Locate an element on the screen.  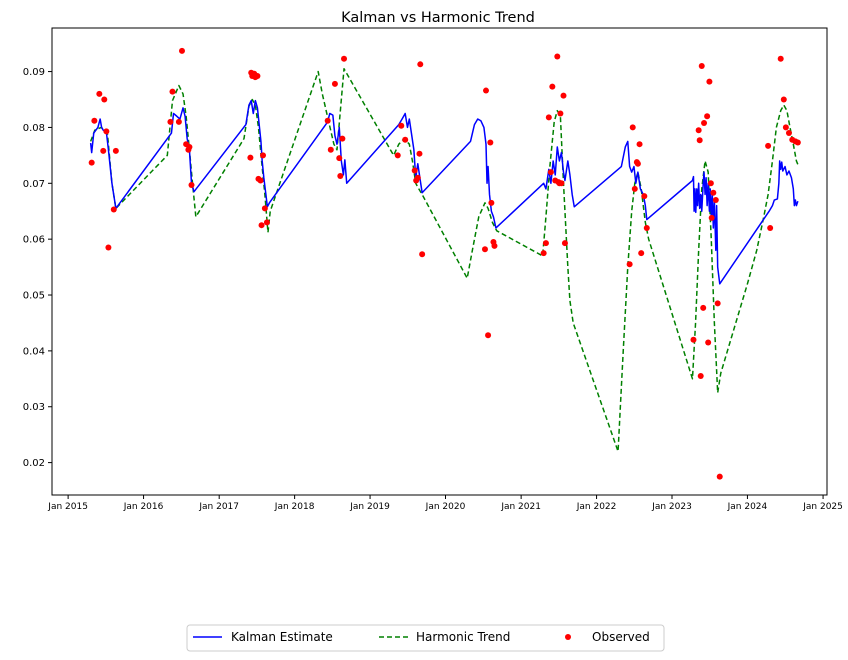
legend-harmonic-label: Harmonic Trend is located at coordinates (463, 637).